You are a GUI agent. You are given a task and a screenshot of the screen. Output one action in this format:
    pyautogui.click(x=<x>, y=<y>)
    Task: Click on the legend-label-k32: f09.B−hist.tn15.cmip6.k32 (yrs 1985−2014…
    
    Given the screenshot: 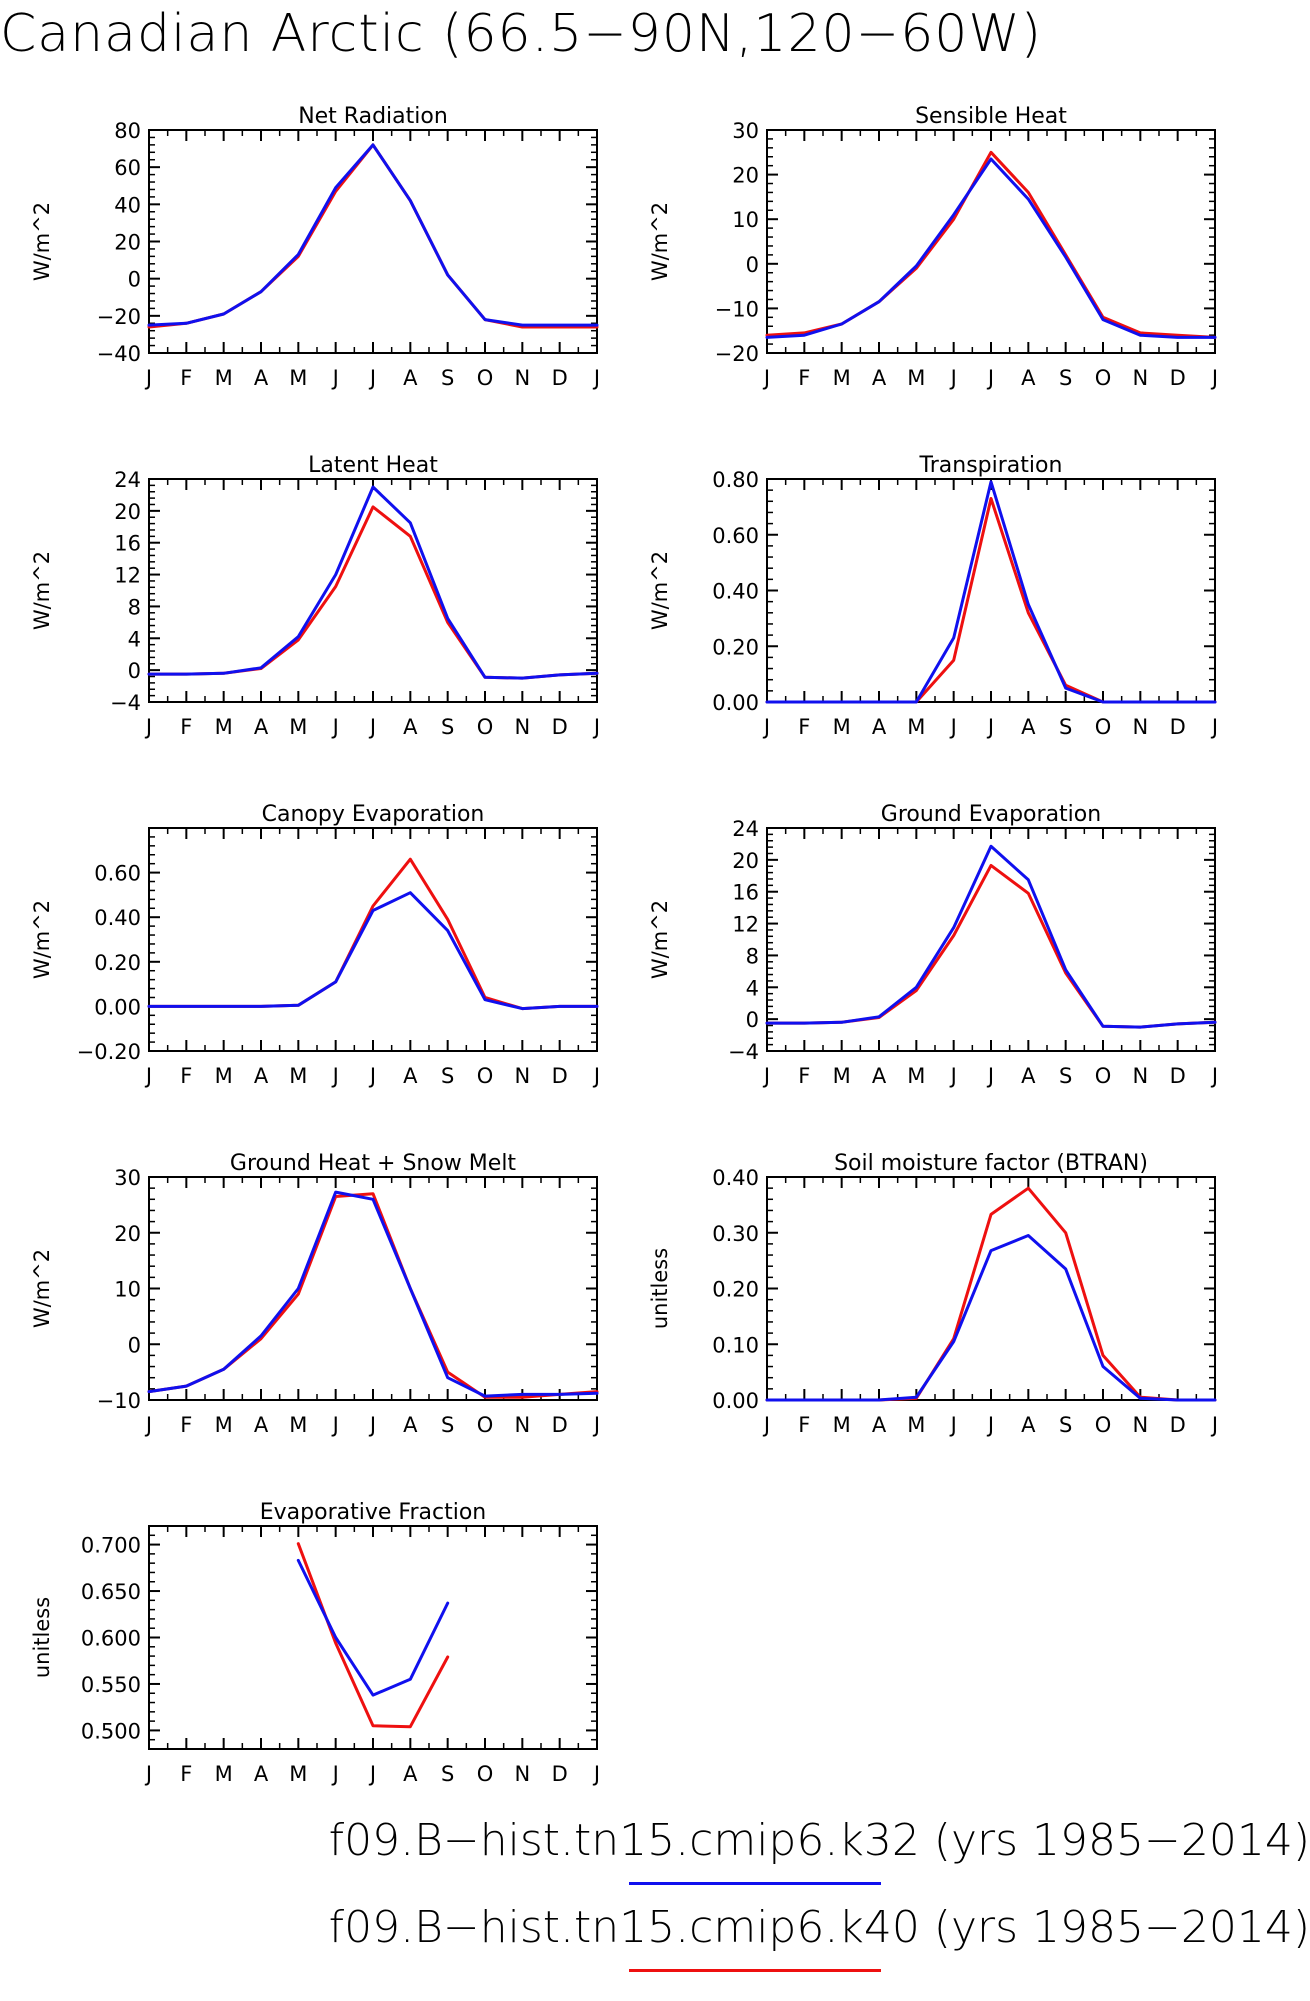 What is the action you would take?
    pyautogui.click(x=819, y=1840)
    